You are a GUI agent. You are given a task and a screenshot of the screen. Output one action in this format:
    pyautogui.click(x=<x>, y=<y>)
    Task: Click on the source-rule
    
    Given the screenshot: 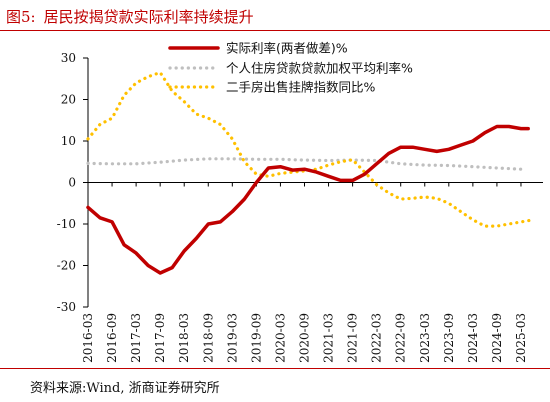 What is the action you would take?
    pyautogui.click(x=275, y=368)
    